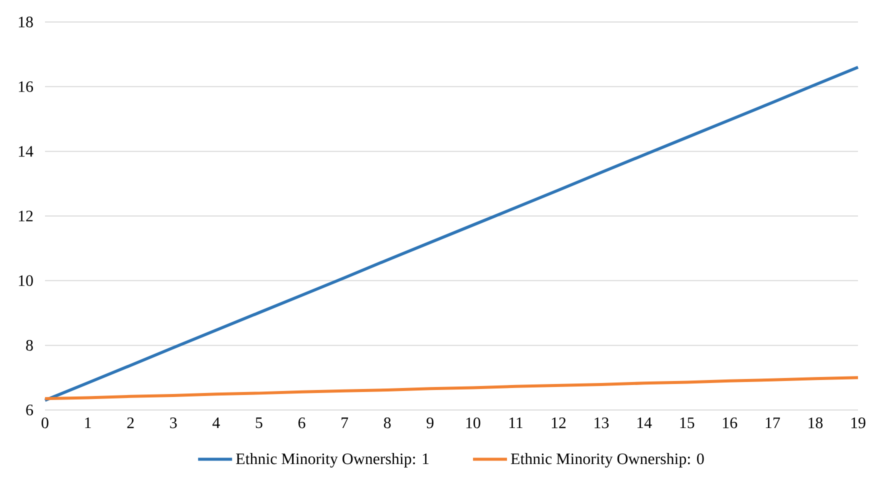  What do you see at coordinates (473, 423) in the screenshot?
I see `x-tick-label: 10` at bounding box center [473, 423].